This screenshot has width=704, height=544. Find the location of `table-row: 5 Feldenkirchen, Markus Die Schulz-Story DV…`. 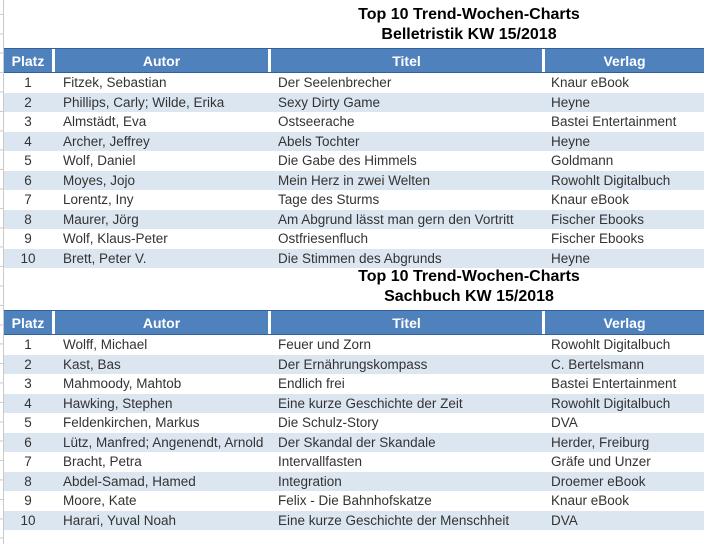

table-row: 5 Feldenkirchen, Markus Die Schulz-Story DV… is located at coordinates (354, 423).